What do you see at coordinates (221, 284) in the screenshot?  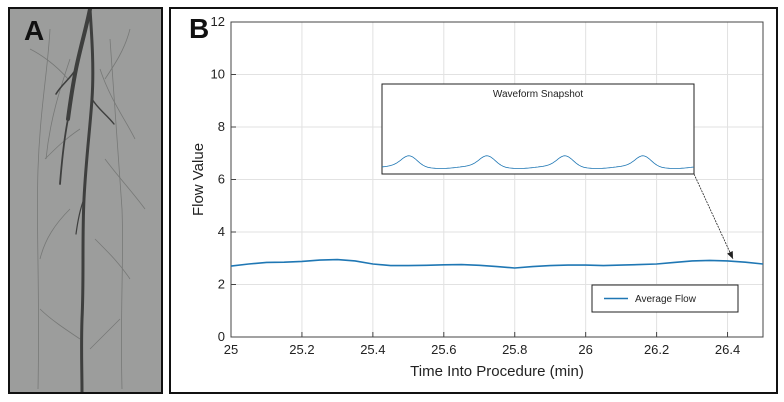 I see `y-tick-label: 2` at bounding box center [221, 284].